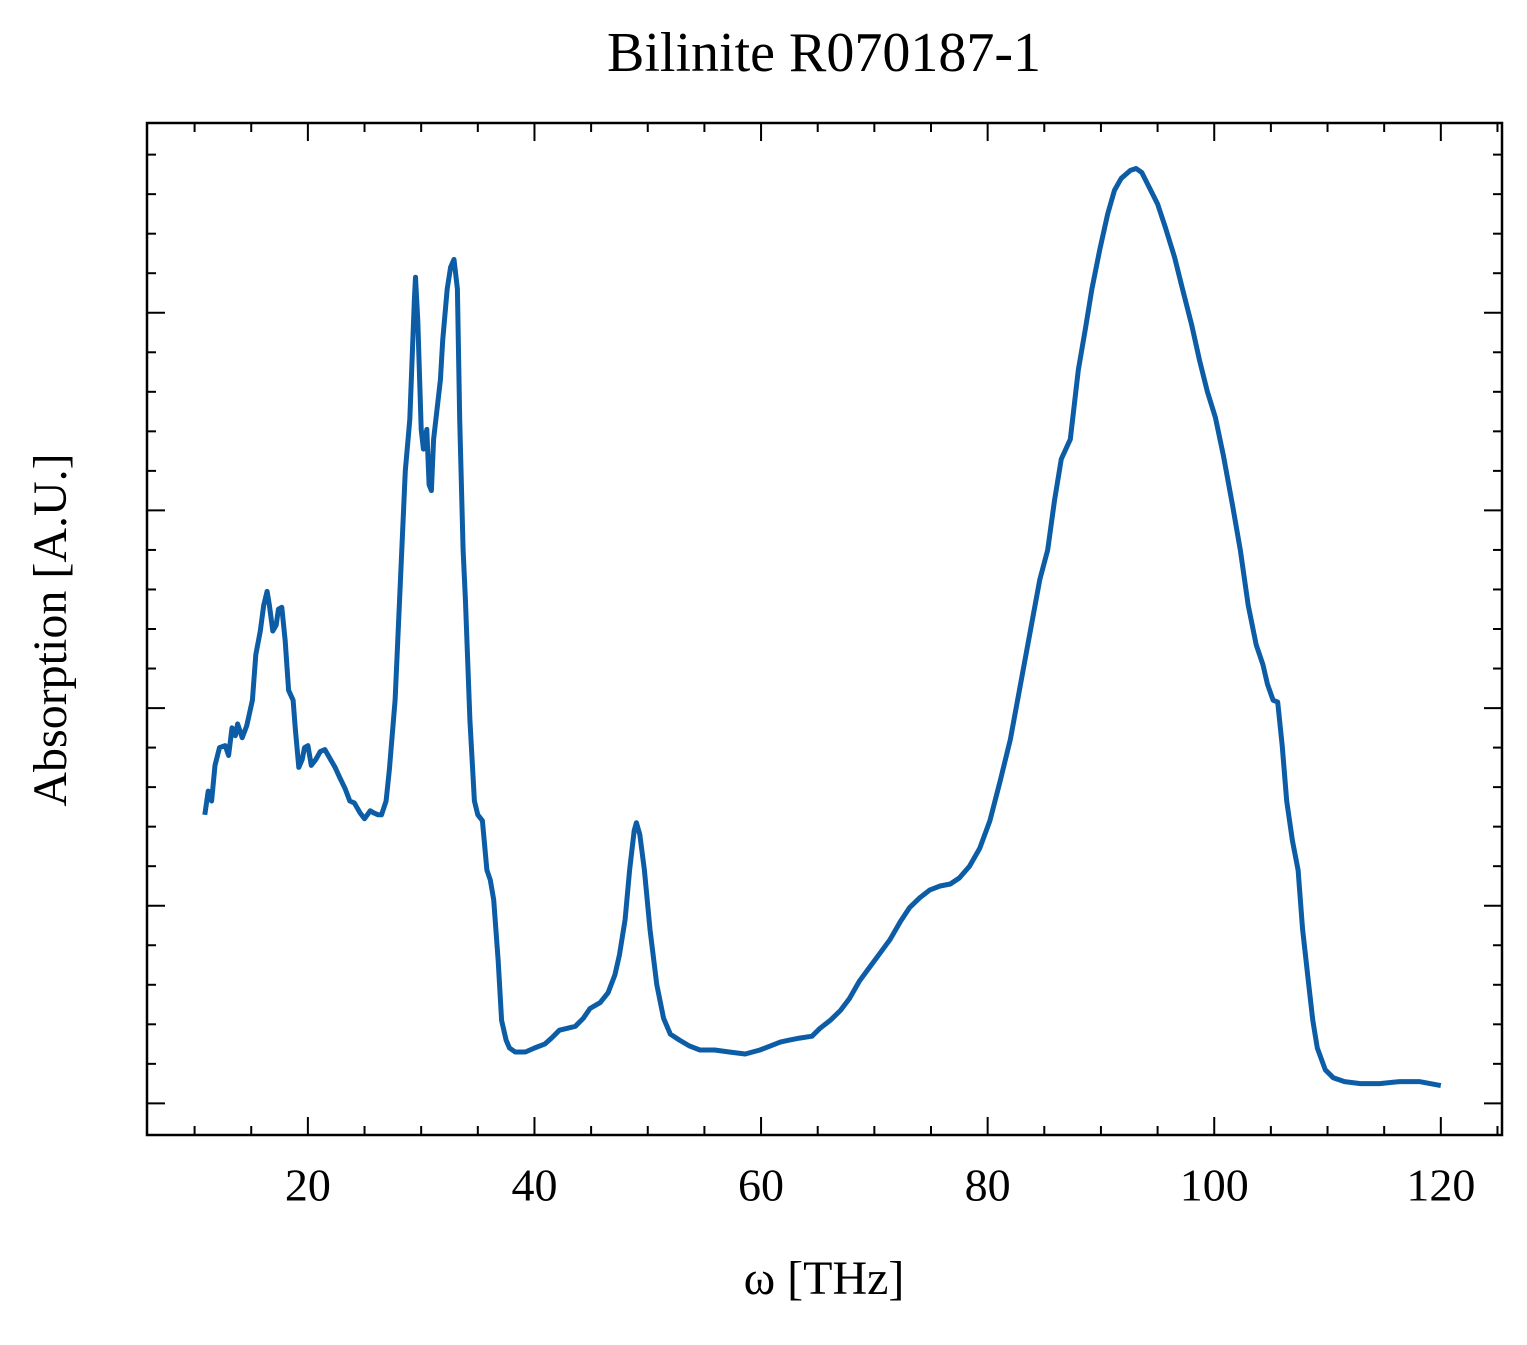 The height and width of the screenshot is (1345, 1527). Describe the element at coordinates (1214, 1185) in the screenshot. I see `x-tick-label: 100` at that location.